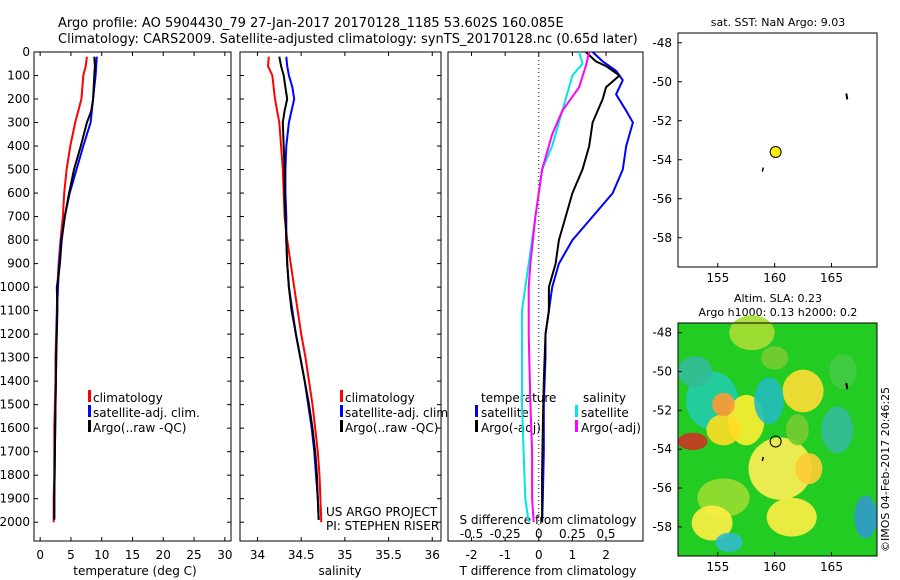 The width and height of the screenshot is (900, 580). What do you see at coordinates (15, 499) in the screenshot?
I see `y-tick-label: 1900` at bounding box center [15, 499].